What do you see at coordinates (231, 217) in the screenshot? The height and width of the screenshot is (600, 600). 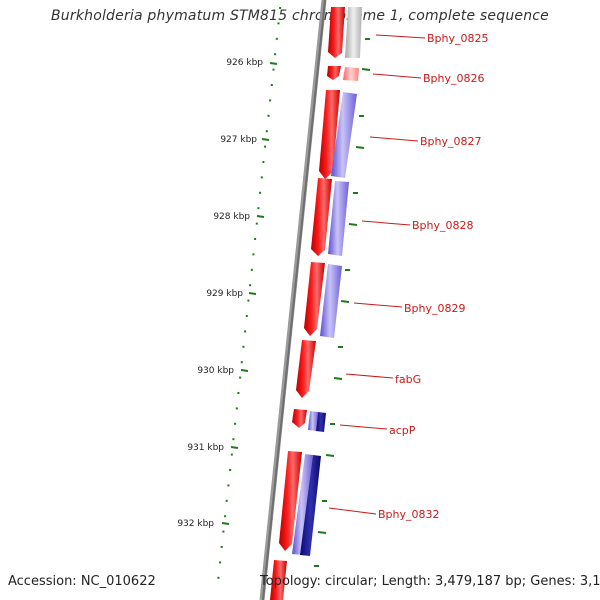 I see `ruler-label-928: 928 kbp` at bounding box center [231, 217].